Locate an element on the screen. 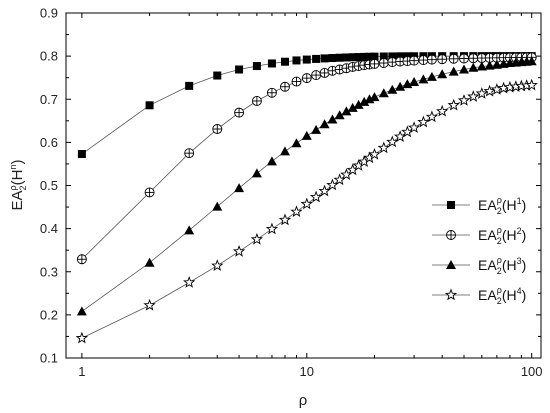 Image resolution: width=550 pixels, height=413 pixels. legend-label: EA2ρ(H2) is located at coordinates (502, 235).